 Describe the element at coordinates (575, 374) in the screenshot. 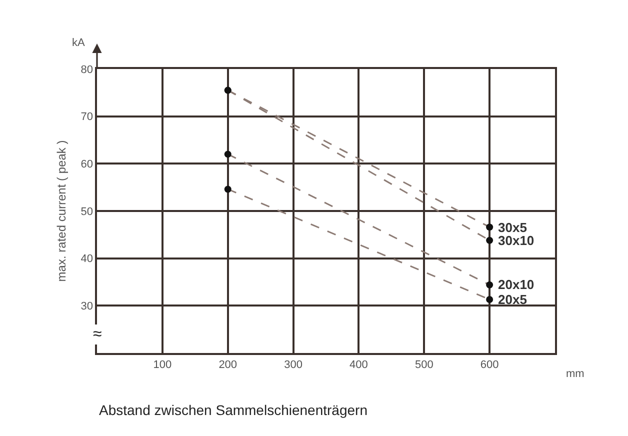

I see `text: mm` at that location.